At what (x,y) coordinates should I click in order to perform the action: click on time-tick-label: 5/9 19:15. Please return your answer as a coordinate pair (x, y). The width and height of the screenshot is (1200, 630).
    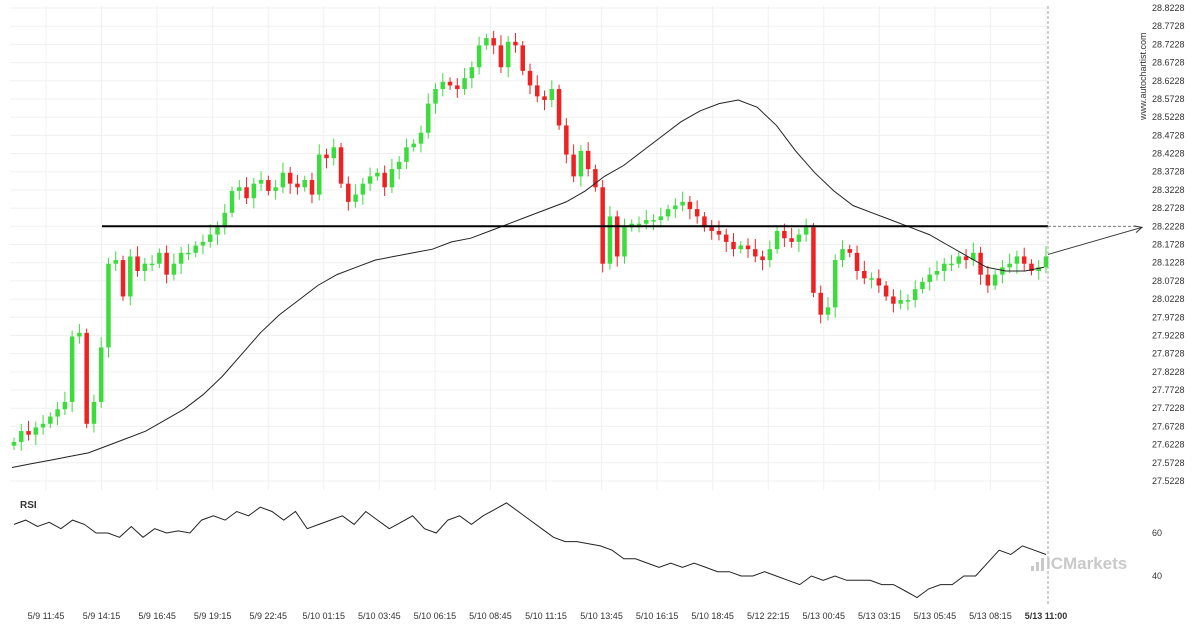
    Looking at the image, I should click on (213, 616).